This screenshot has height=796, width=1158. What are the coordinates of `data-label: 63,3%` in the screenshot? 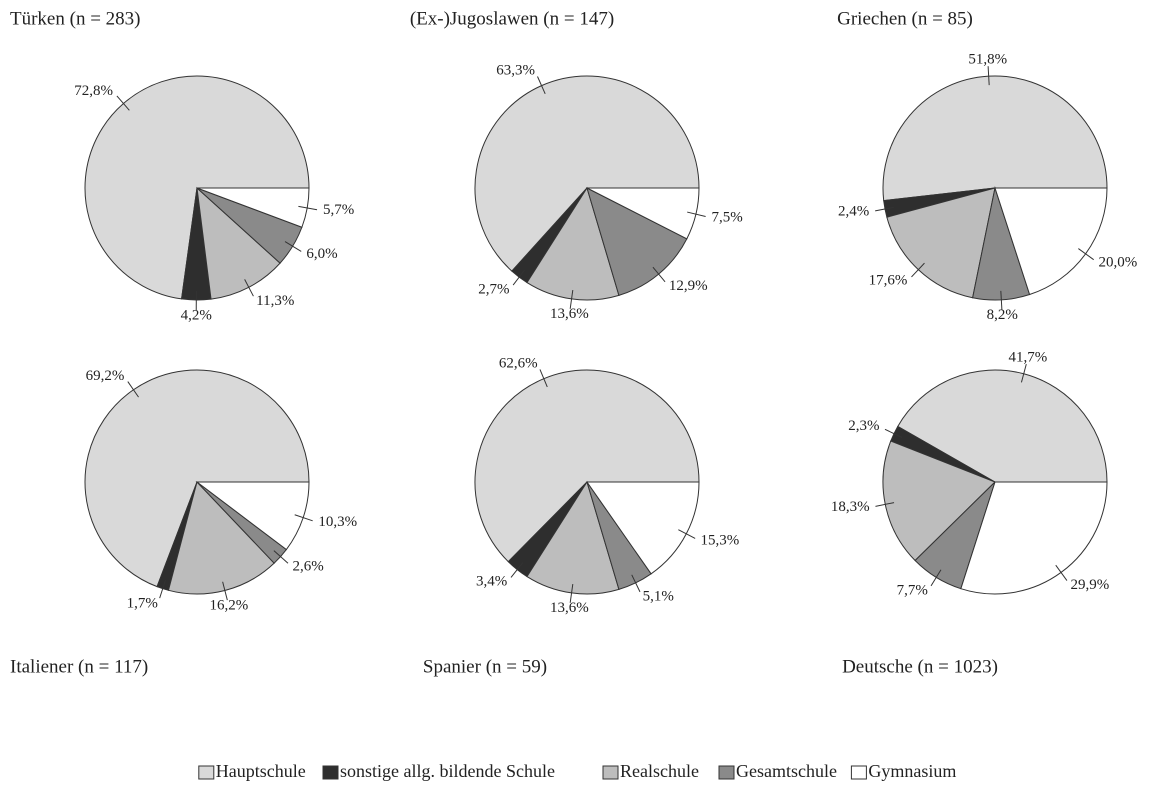 It's located at (515, 70).